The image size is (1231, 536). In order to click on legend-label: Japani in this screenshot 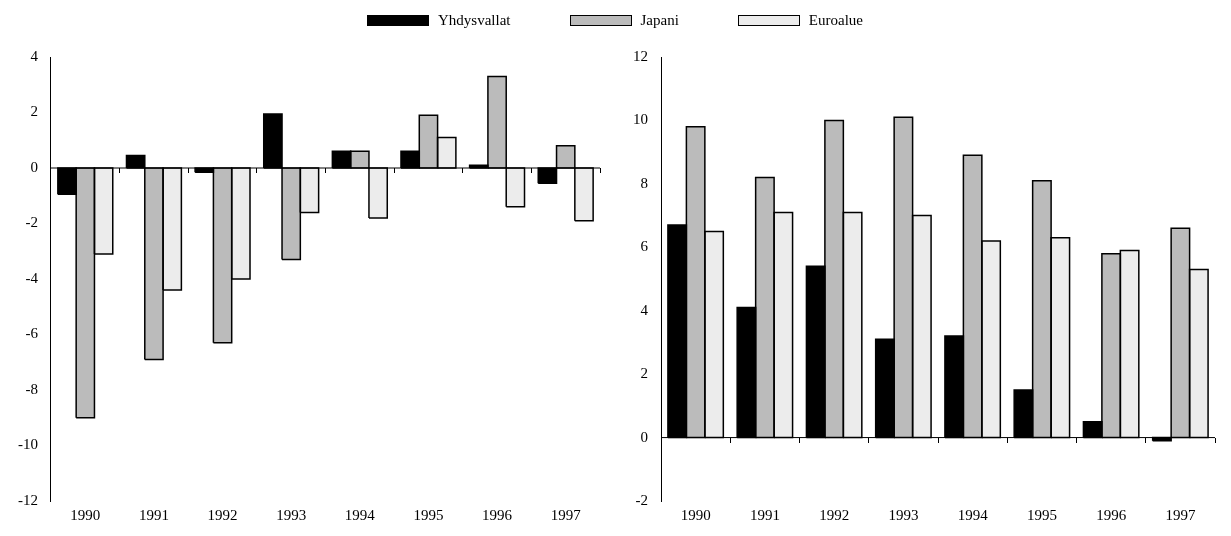, I will do `click(659, 20)`.